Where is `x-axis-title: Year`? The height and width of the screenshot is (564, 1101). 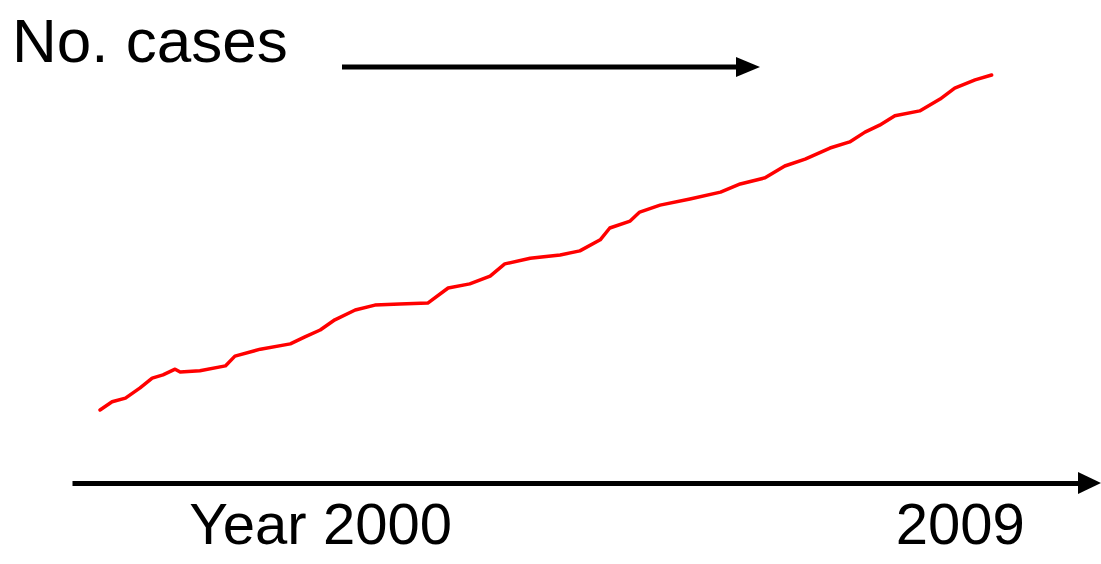
x-axis-title: Year is located at coordinates (248, 524).